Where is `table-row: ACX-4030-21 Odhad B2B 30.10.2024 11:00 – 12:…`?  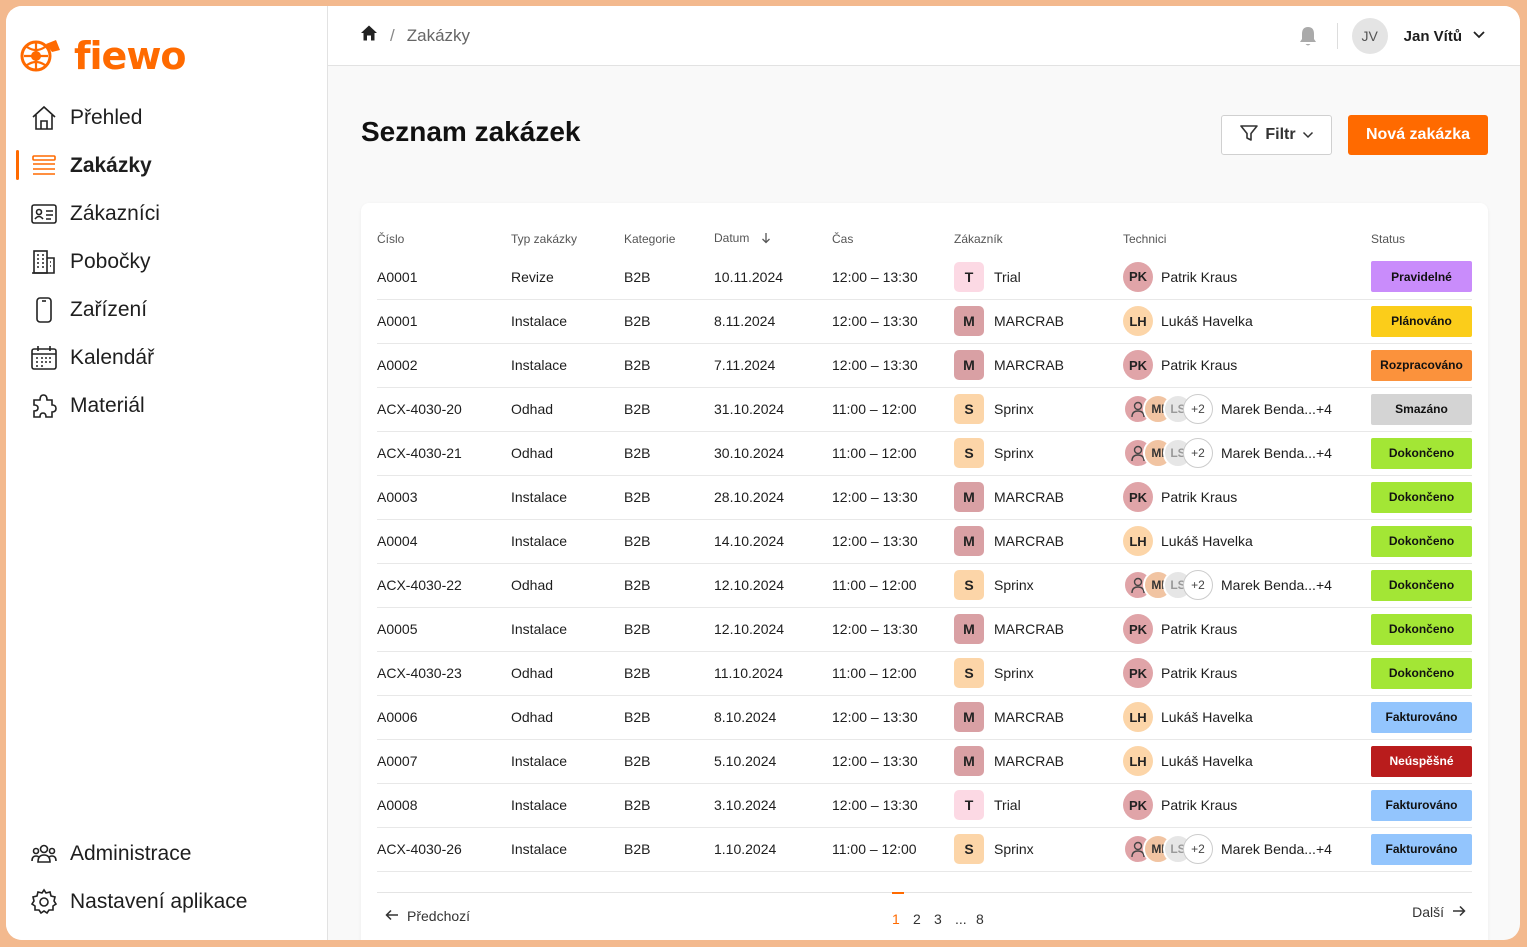
table-row: ACX-4030-21 Odhad B2B 30.10.2024 11:00 – 12:… is located at coordinates (924, 453).